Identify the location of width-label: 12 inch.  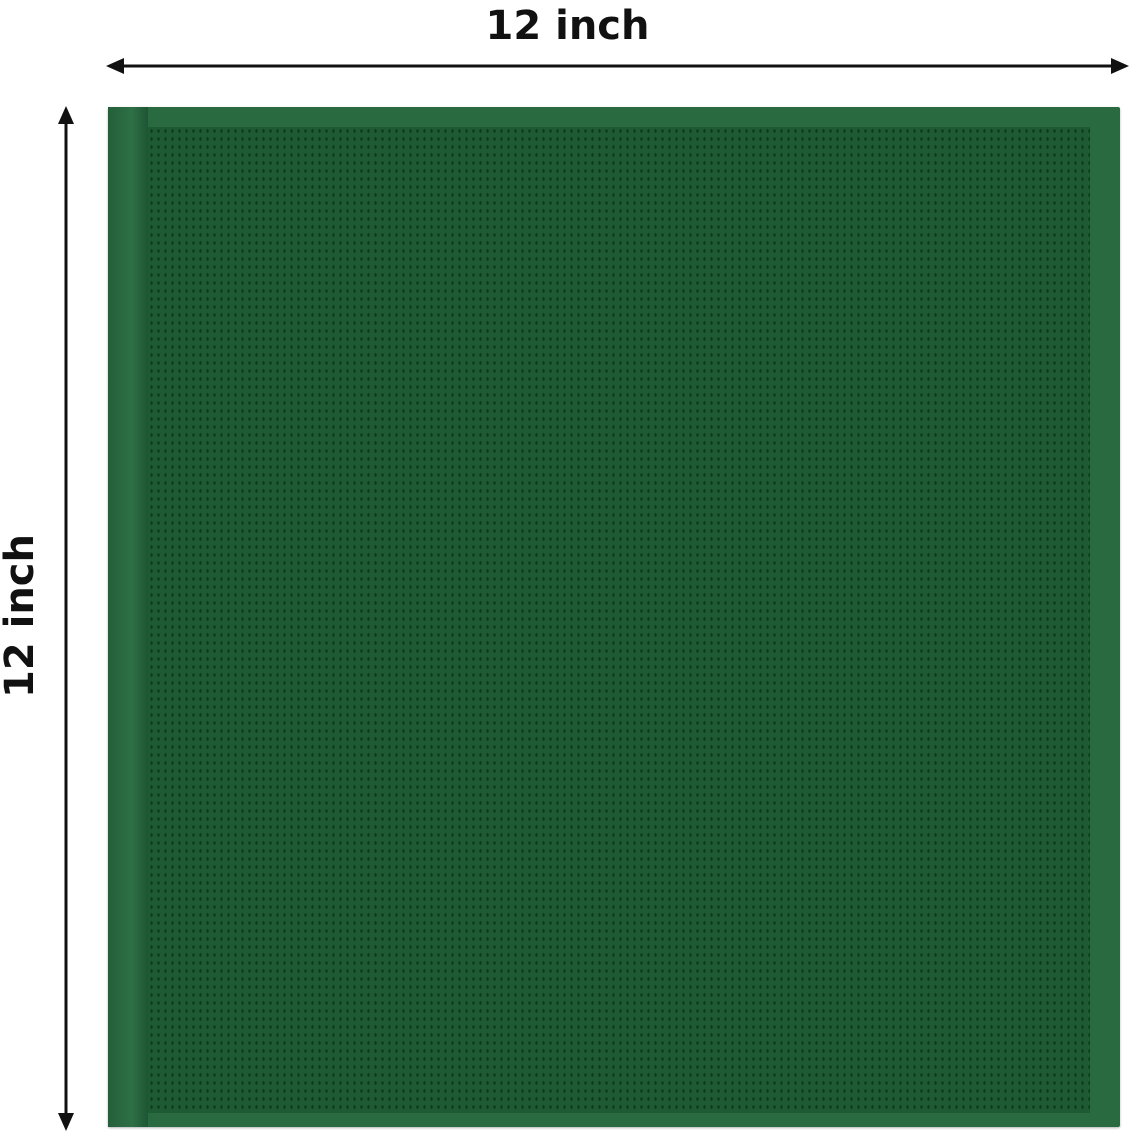
(567, 26).